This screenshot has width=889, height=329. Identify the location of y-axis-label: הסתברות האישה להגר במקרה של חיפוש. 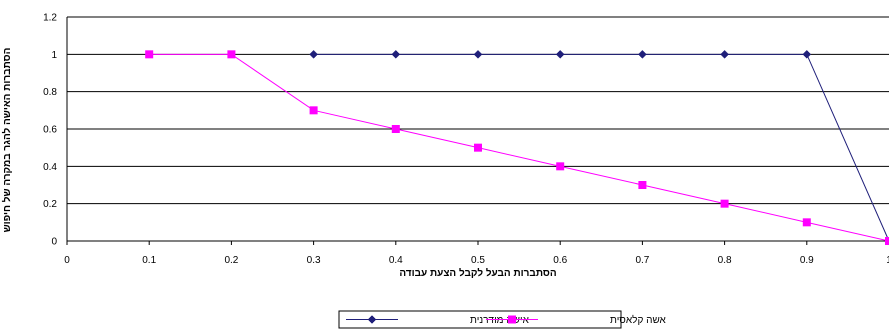
(7, 140).